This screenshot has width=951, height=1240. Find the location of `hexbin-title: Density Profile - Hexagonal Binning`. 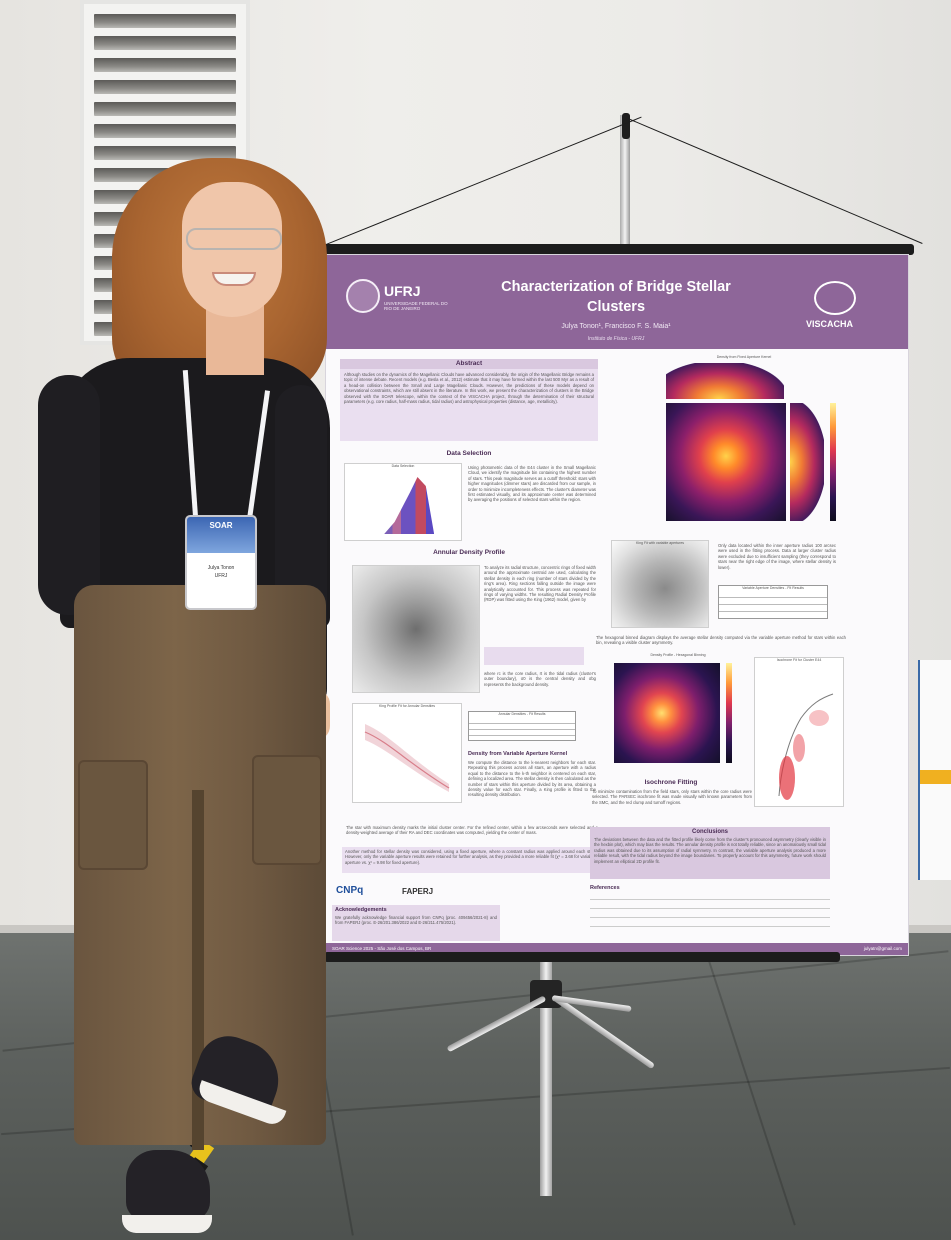

hexbin-title: Density Profile - Hexagonal Binning is located at coordinates (678, 655).